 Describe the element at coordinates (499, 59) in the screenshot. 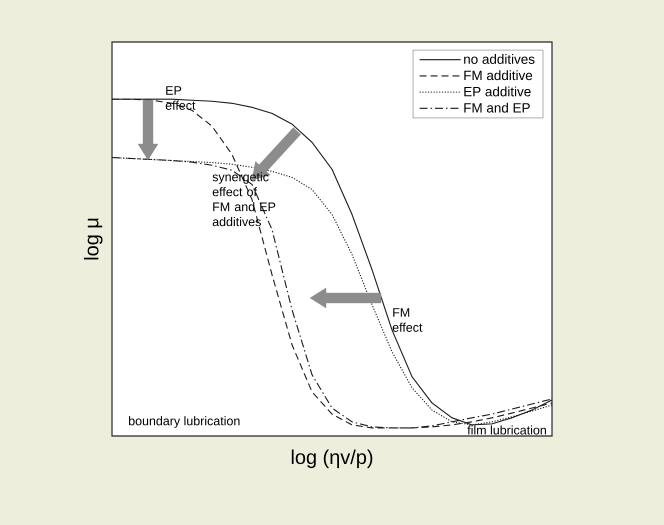

I see `legend-label: no additives` at that location.